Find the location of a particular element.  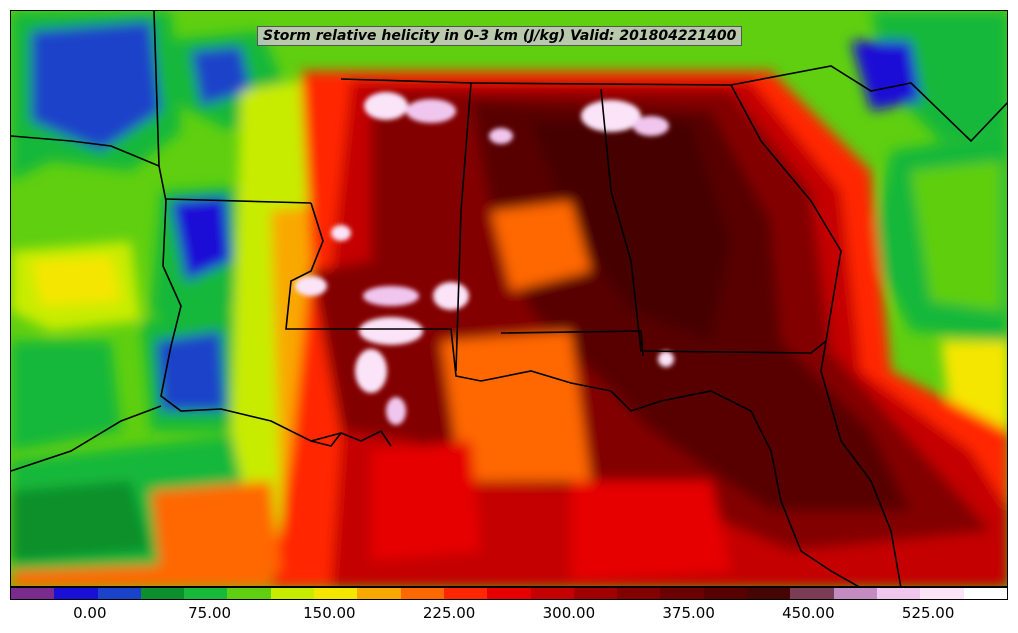

gulf-coastline is located at coordinates (670, 478).